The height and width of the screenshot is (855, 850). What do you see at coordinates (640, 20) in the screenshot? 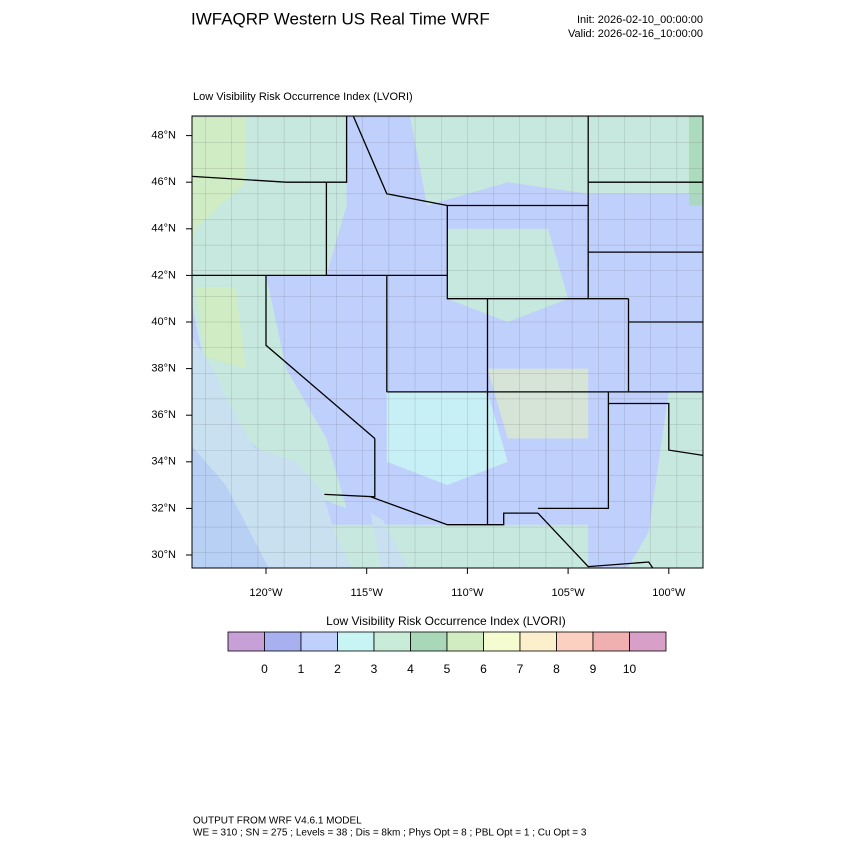
I see `init-time: Init: 2026-02-10_00:00:00` at bounding box center [640, 20].